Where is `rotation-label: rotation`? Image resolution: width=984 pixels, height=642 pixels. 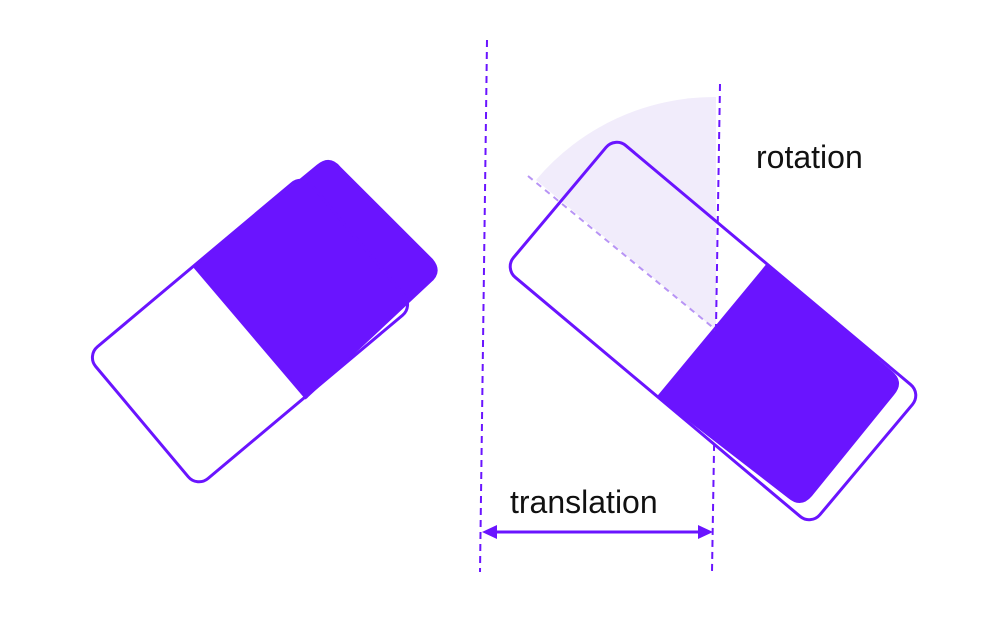 rotation-label: rotation is located at coordinates (809, 157).